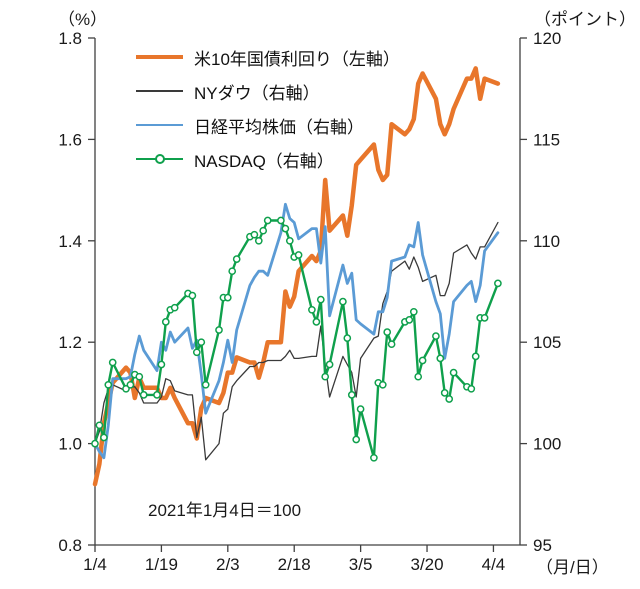 The height and width of the screenshot is (589, 640). I want to click on svg-text: 120, so click(547, 38).